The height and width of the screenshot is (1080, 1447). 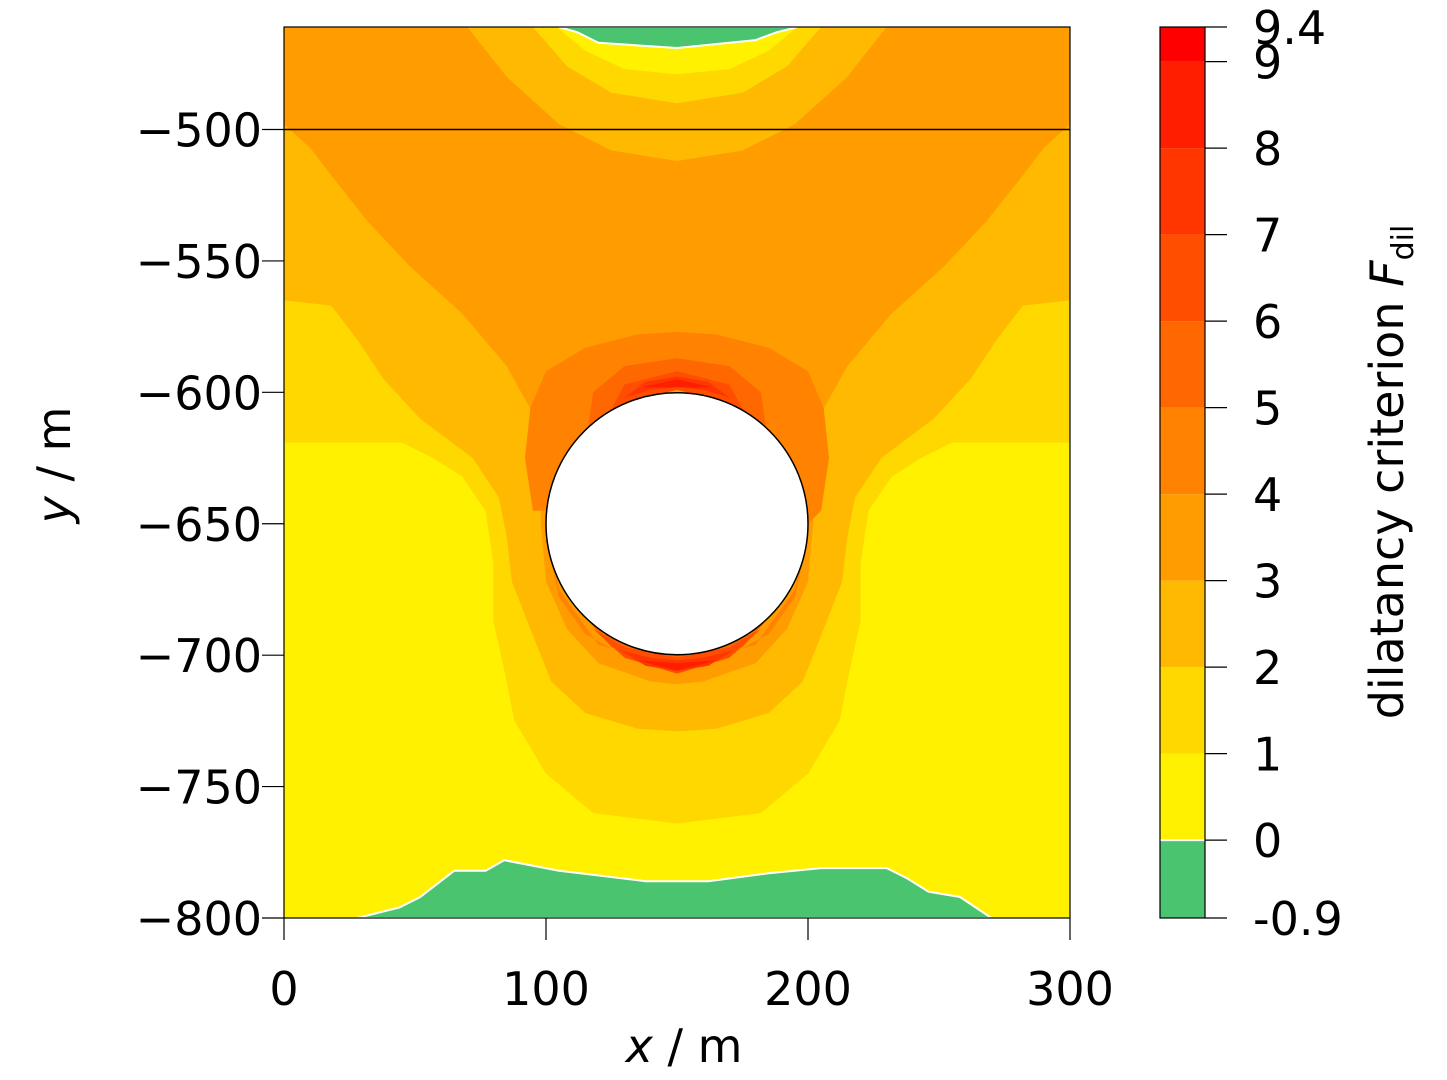 What do you see at coordinates (283, 989) in the screenshot?
I see `x-tick-label: 0` at bounding box center [283, 989].